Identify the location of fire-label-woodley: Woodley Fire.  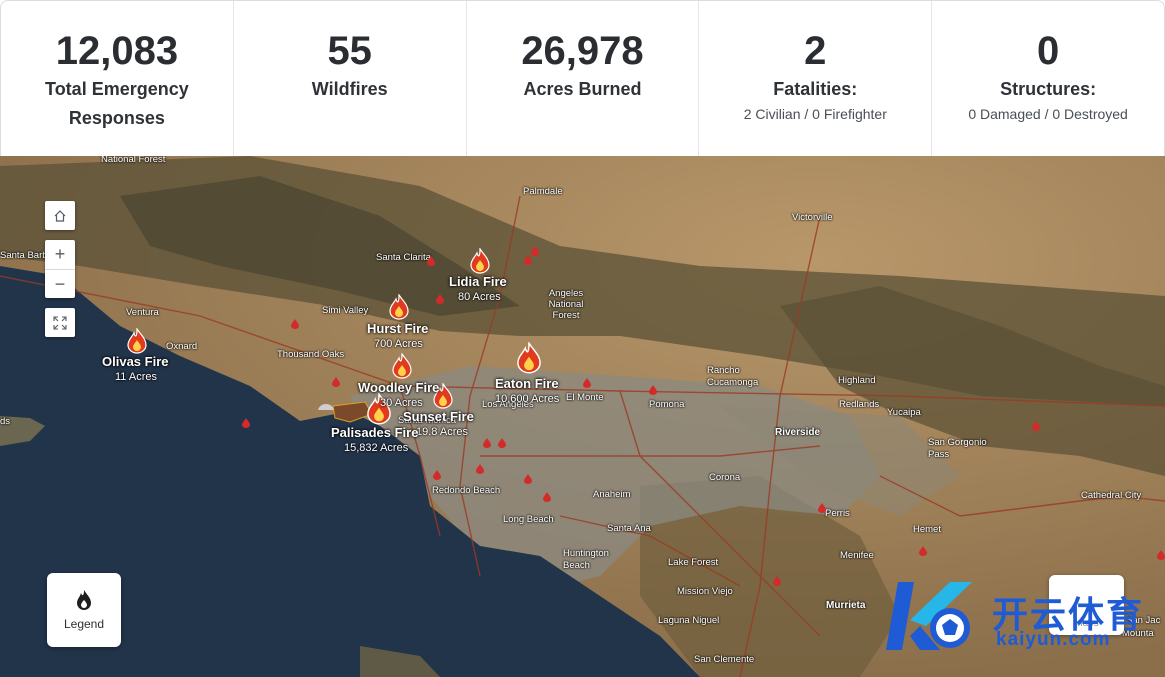
(399, 387).